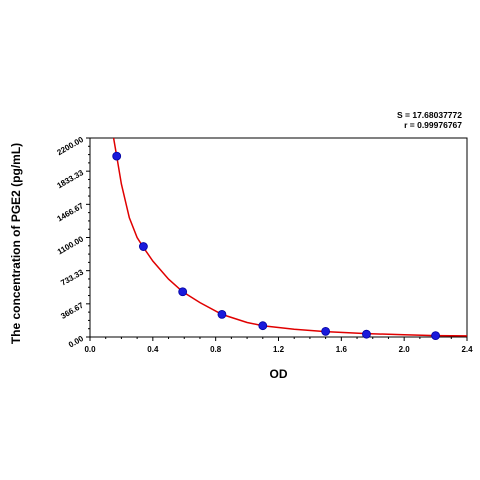 The image size is (480, 480). What do you see at coordinates (467, 349) in the screenshot?
I see `x-tick-label: 2.4` at bounding box center [467, 349].